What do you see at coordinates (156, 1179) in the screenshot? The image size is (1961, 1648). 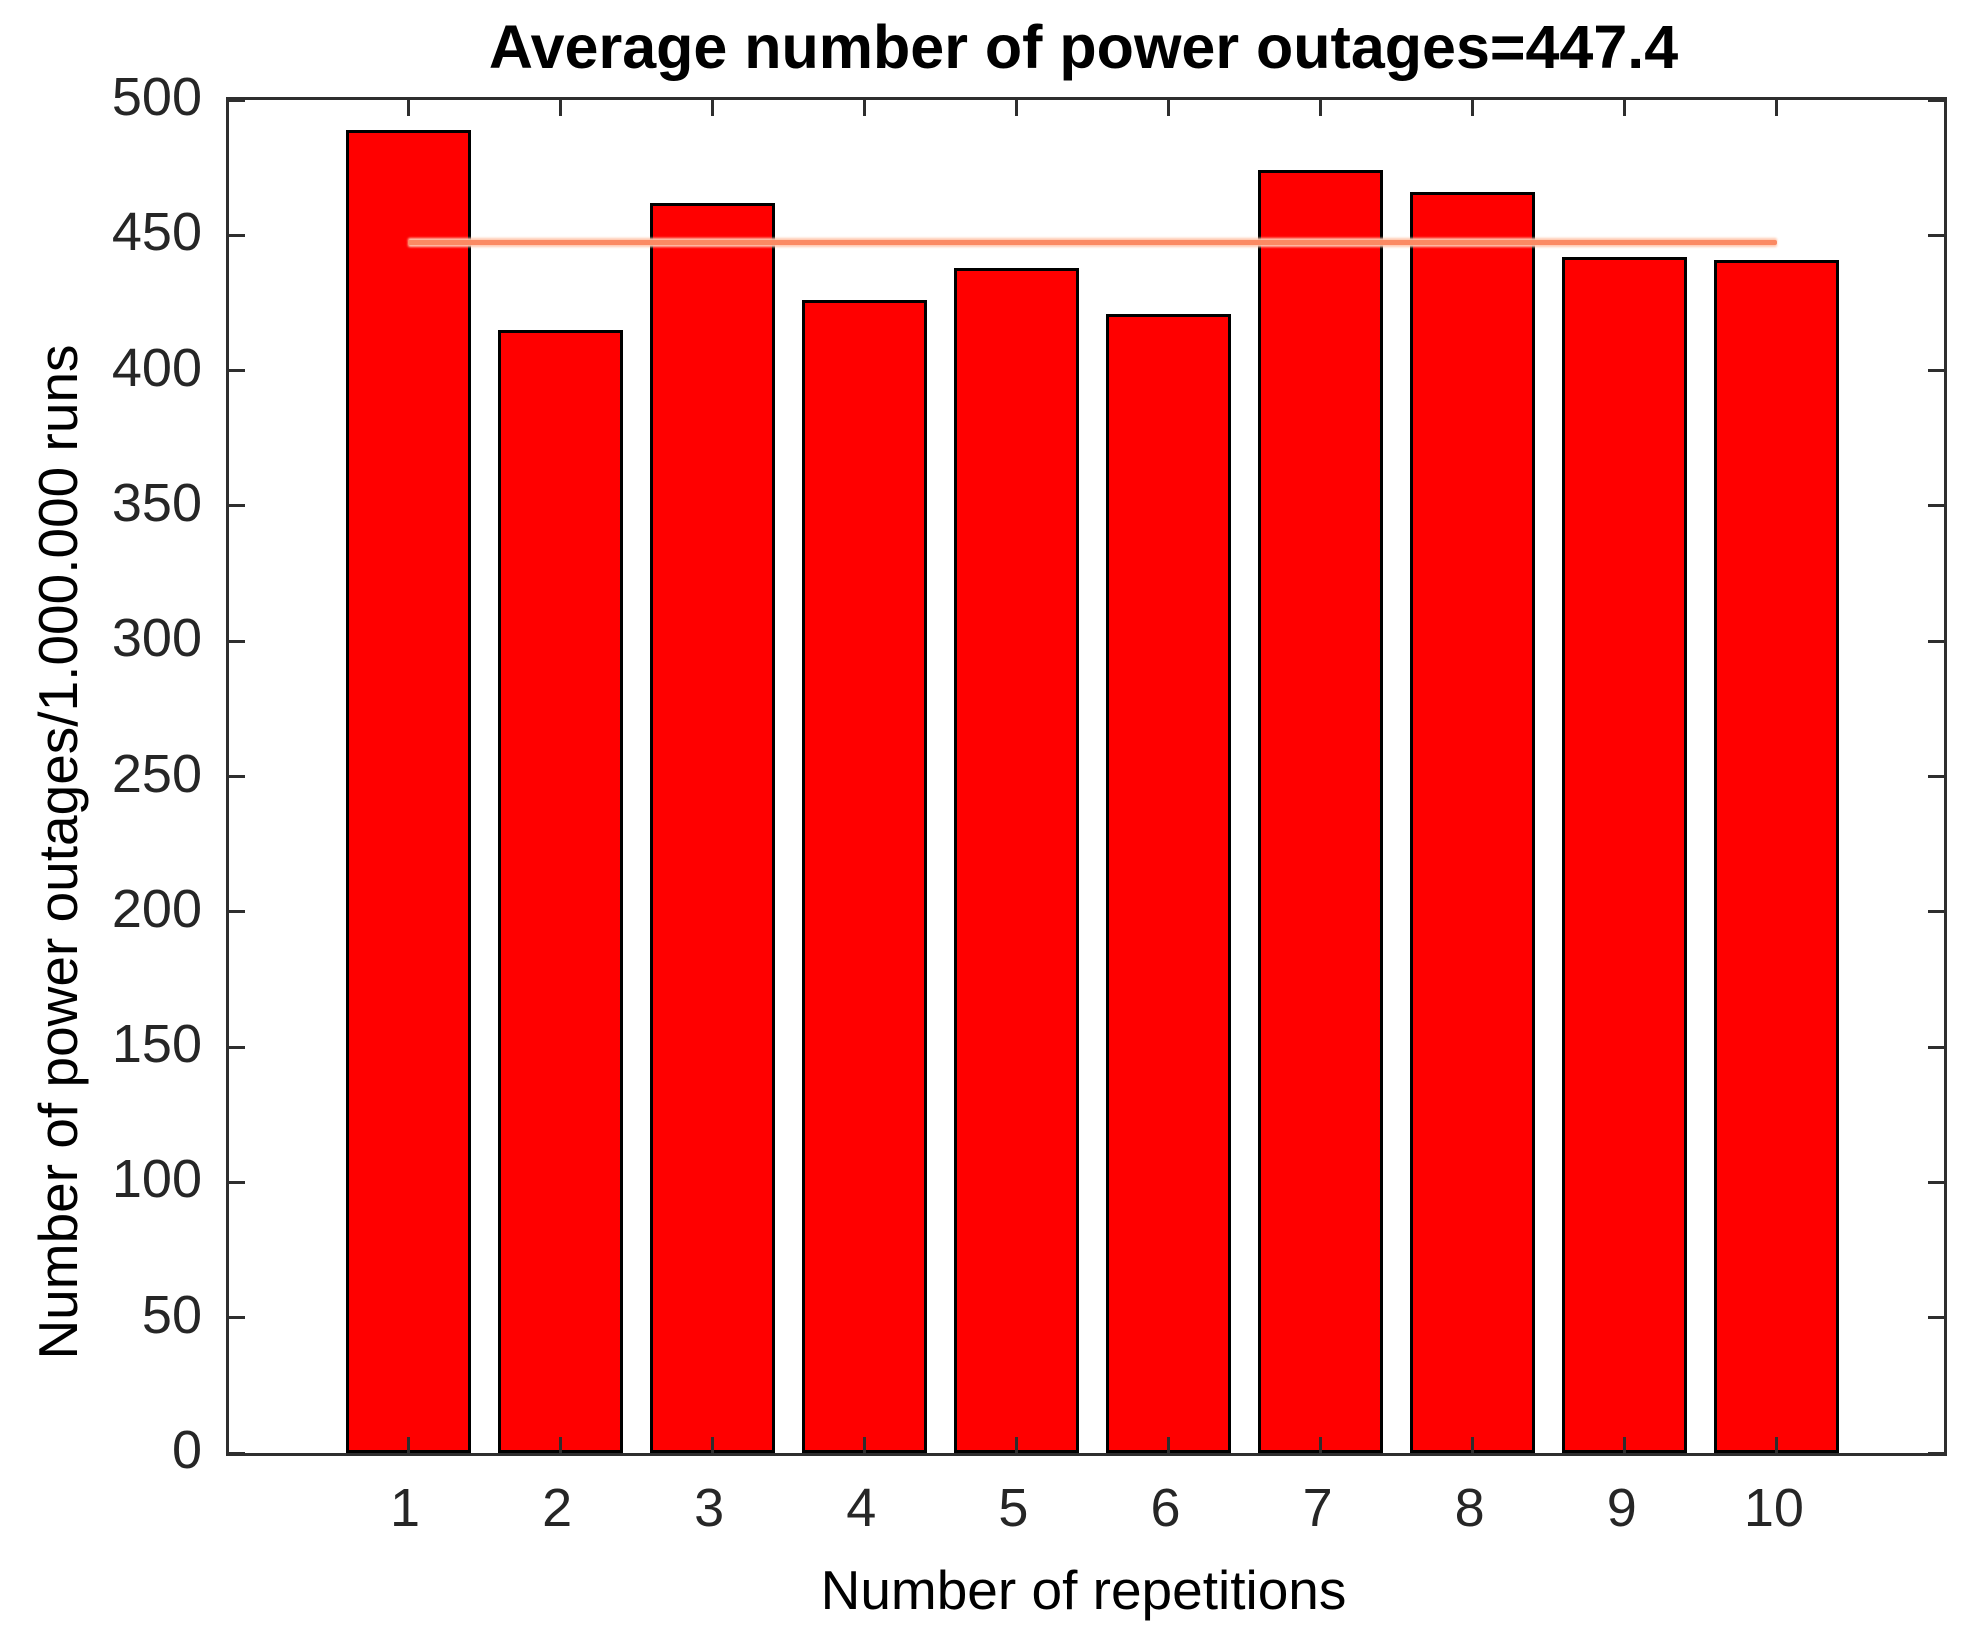 I see `y-tick-label-100: 100` at bounding box center [156, 1179].